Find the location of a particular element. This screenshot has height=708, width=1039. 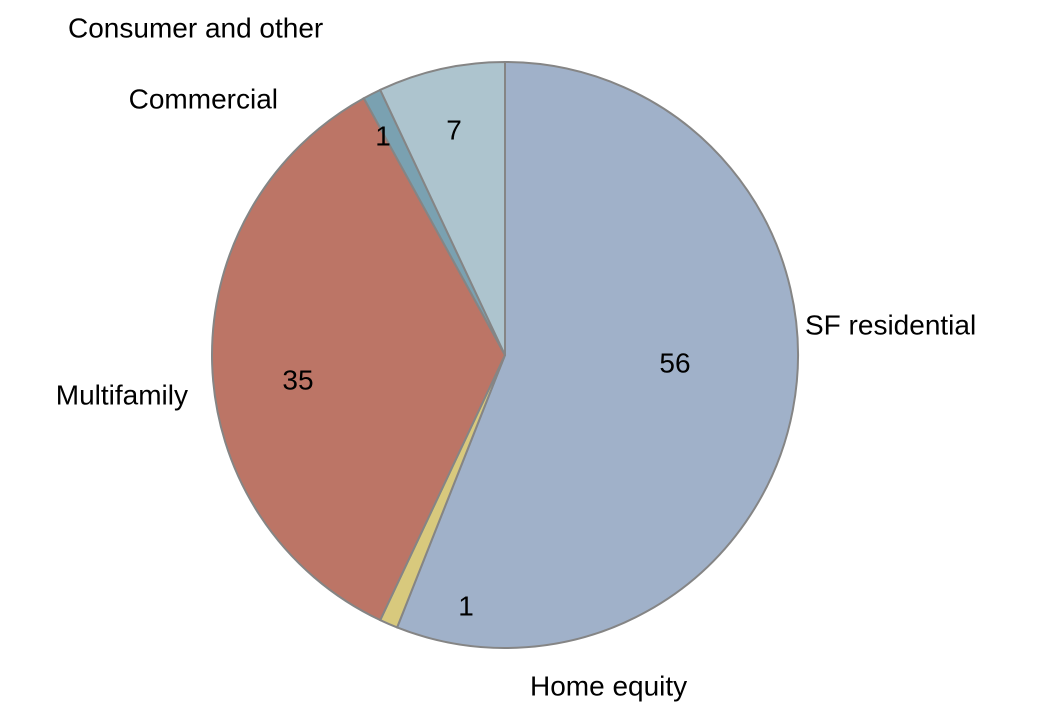

value-label: 56 is located at coordinates (674, 362).